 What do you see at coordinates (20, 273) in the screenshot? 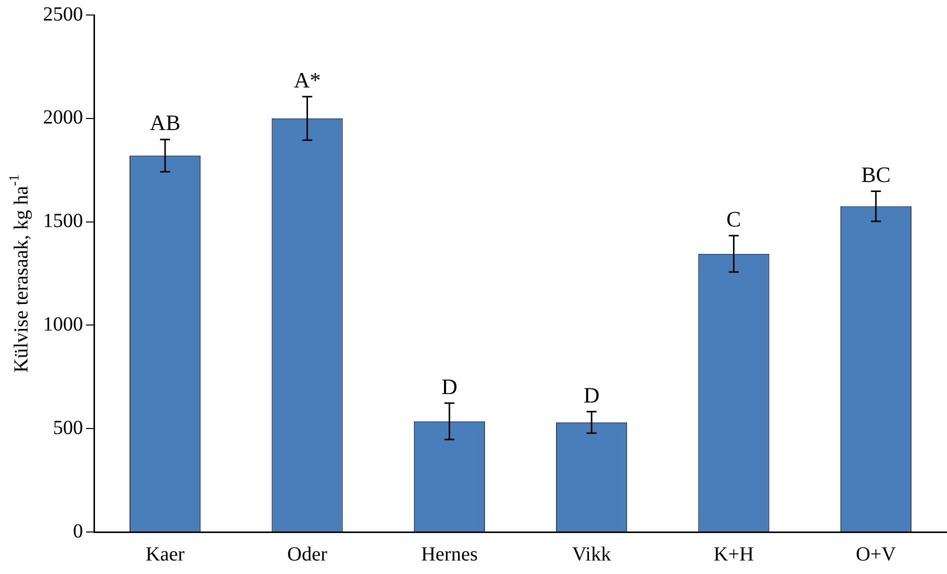
I see `y-axis-title: Külvise terasaak, kg ha-1` at bounding box center [20, 273].